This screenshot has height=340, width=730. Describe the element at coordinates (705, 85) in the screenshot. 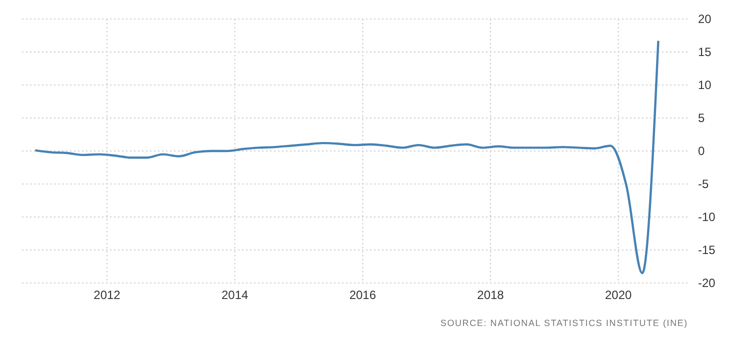

I see `y-tick-label: 10` at that location.